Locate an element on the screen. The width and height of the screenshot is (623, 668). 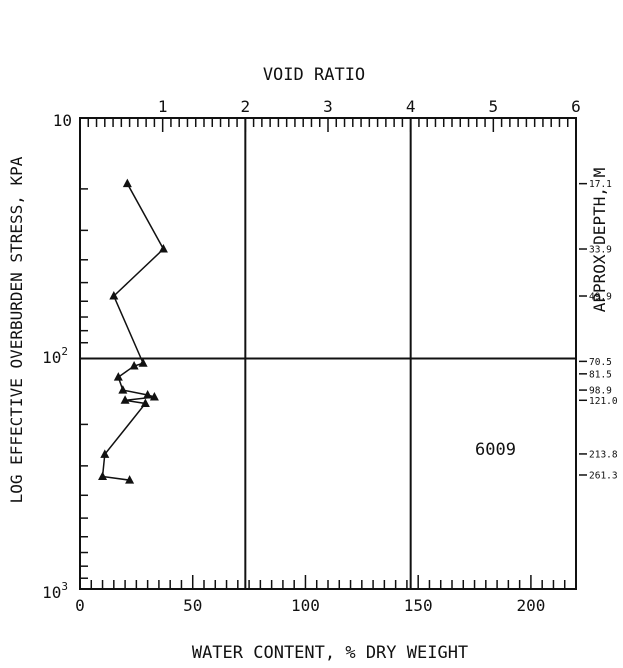
series-line is located at coordinates (133, 332).